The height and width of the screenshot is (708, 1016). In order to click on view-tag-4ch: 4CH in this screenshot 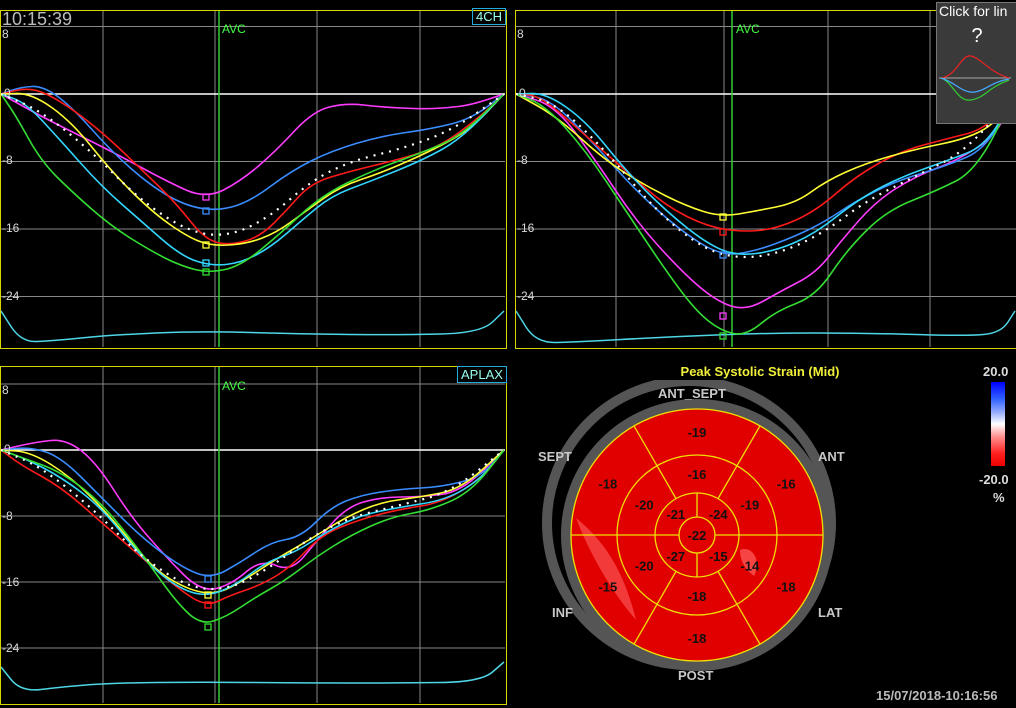, I will do `click(489, 16)`.